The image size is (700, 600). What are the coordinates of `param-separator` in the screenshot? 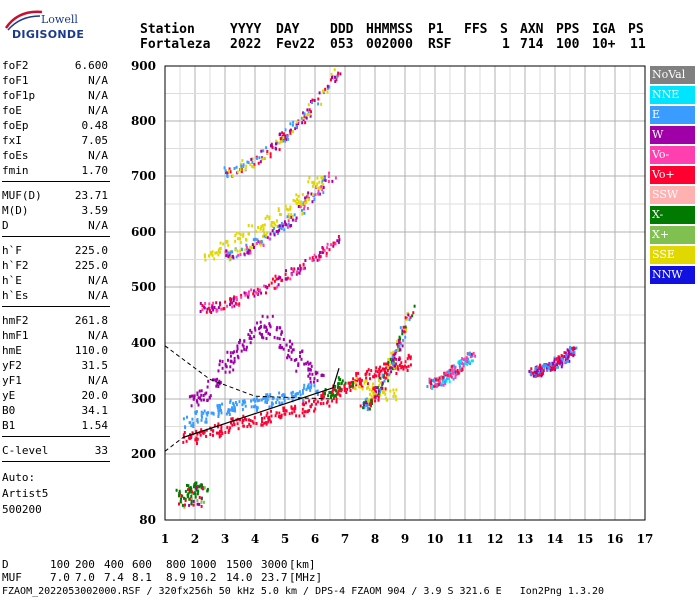 It's located at (56, 181).